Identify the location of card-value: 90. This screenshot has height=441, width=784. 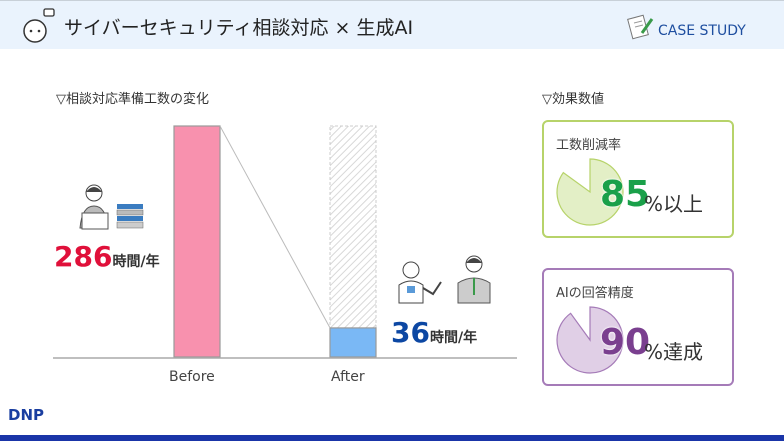
(625, 342).